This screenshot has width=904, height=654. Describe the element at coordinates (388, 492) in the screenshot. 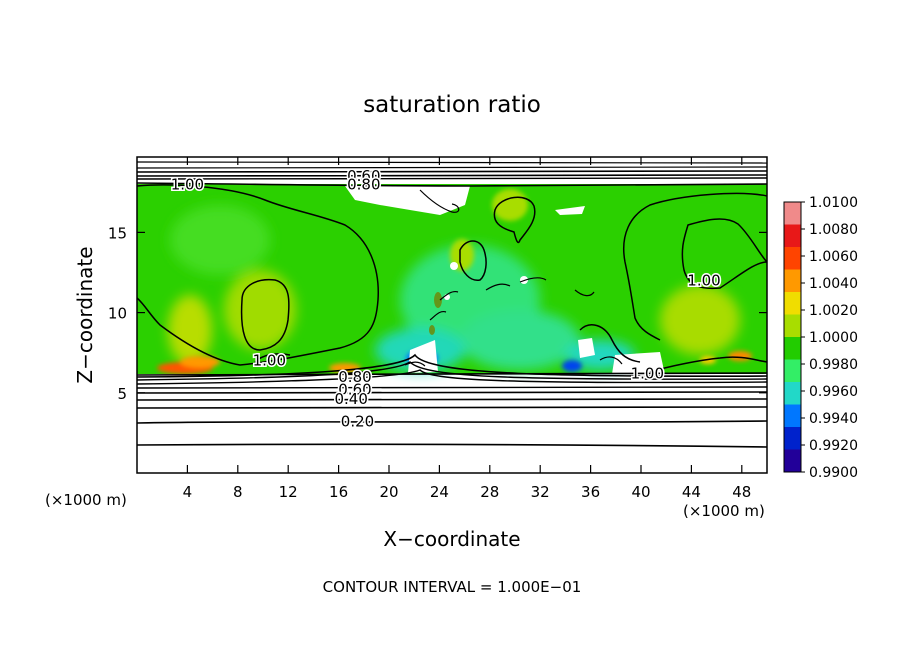

I see `x-tick-label: 20` at that location.